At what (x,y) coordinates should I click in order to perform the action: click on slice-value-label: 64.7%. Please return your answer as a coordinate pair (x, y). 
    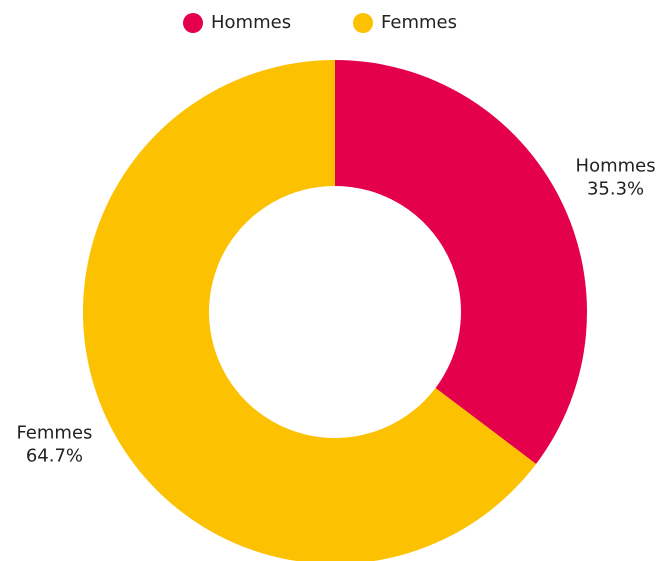
    Looking at the image, I should click on (54, 456).